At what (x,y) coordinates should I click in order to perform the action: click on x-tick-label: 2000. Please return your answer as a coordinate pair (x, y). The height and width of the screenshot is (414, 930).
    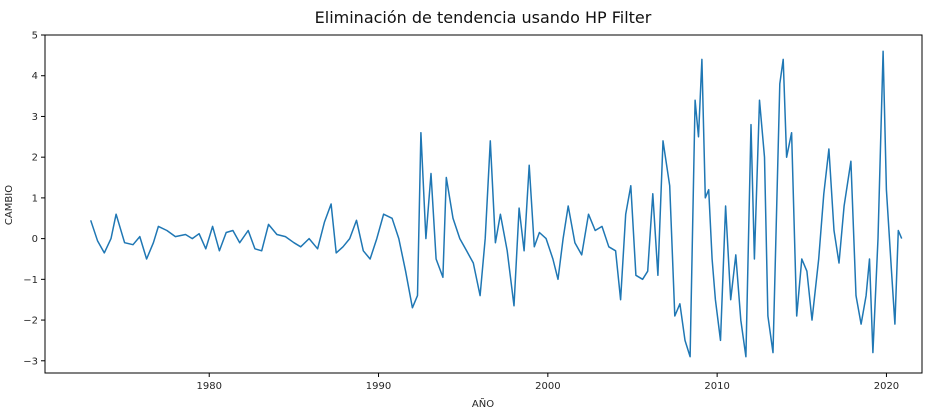
    Looking at the image, I should click on (547, 386).